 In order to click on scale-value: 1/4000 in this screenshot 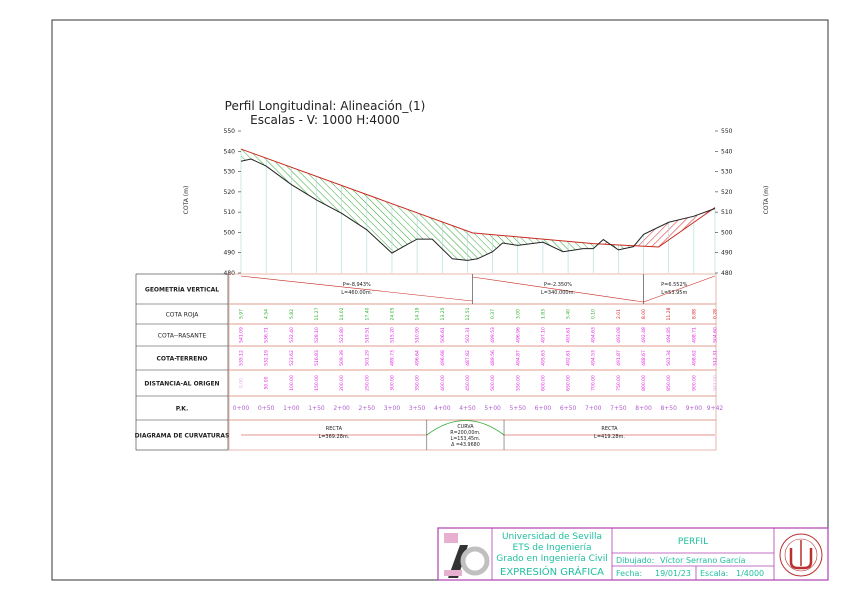, I will do `click(750, 573)`.